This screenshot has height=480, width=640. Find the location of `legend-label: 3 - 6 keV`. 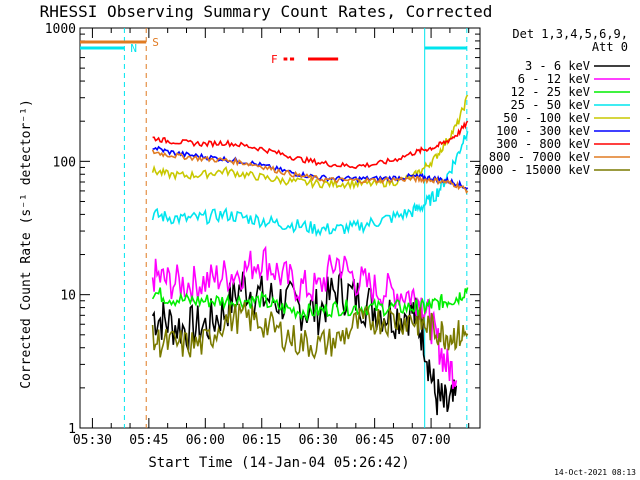

legend-label: 3 - 6 keV is located at coordinates (557, 66).